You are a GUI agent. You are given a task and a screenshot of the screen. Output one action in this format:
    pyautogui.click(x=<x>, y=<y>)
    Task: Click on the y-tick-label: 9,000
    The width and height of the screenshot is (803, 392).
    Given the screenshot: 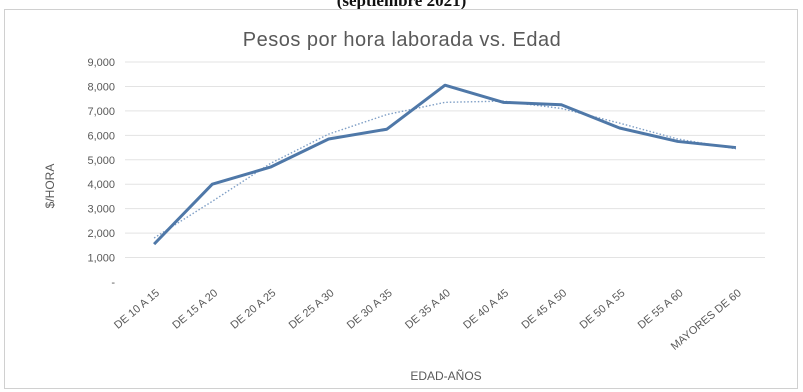 What is the action you would take?
    pyautogui.click(x=101, y=63)
    